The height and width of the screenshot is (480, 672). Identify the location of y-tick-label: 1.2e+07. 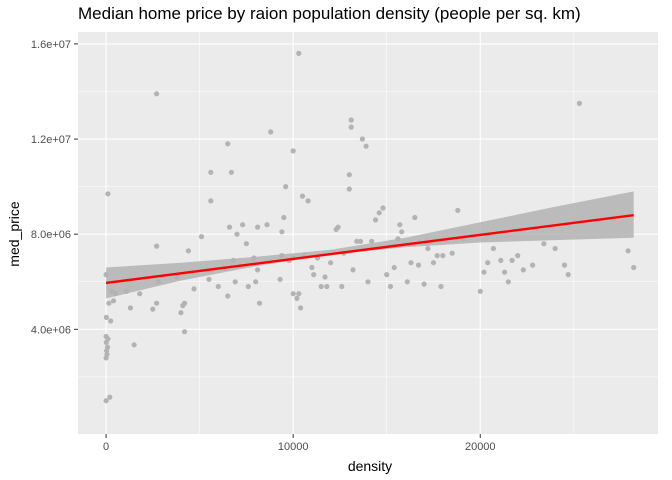
(51, 140).